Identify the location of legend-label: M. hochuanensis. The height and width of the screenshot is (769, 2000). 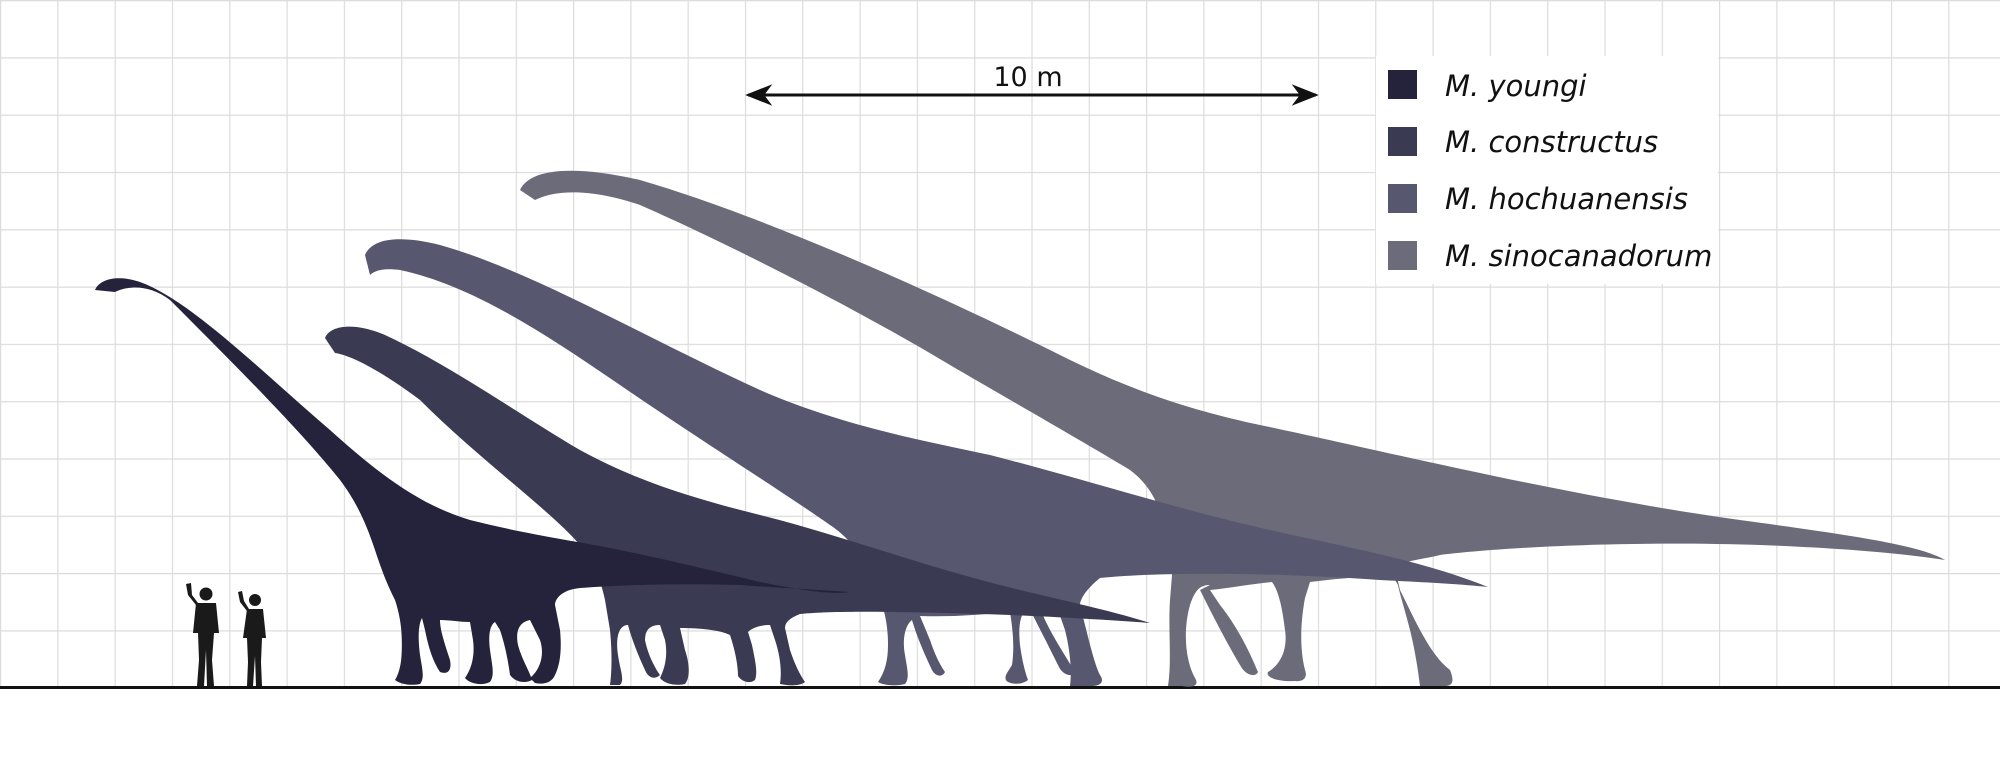
(1566, 199).